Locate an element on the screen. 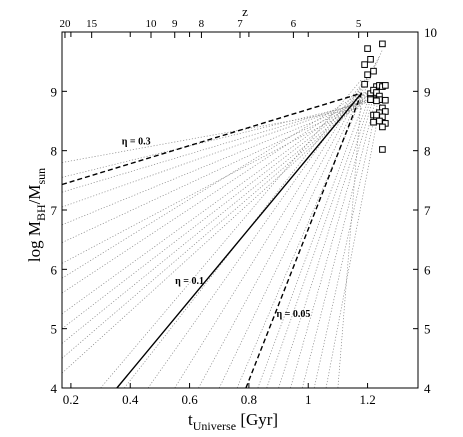 This screenshot has height=437, width=463. top-axis-label: z is located at coordinates (245, 11).